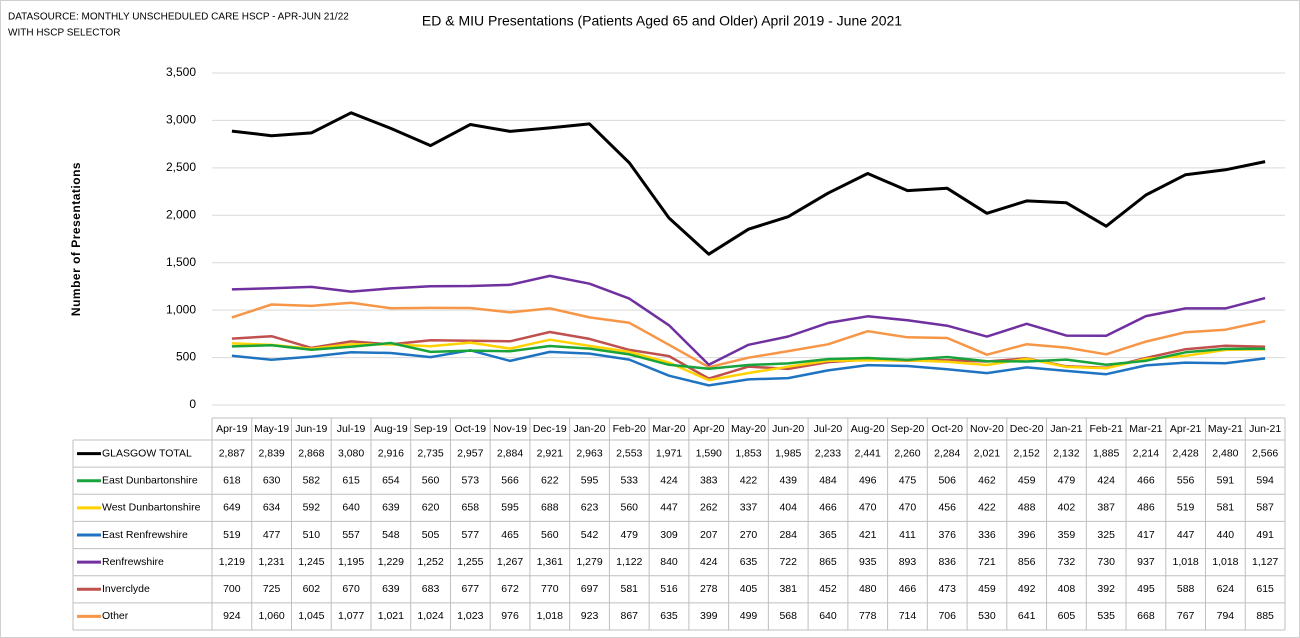  I want to click on table-value: 365, so click(828, 535).